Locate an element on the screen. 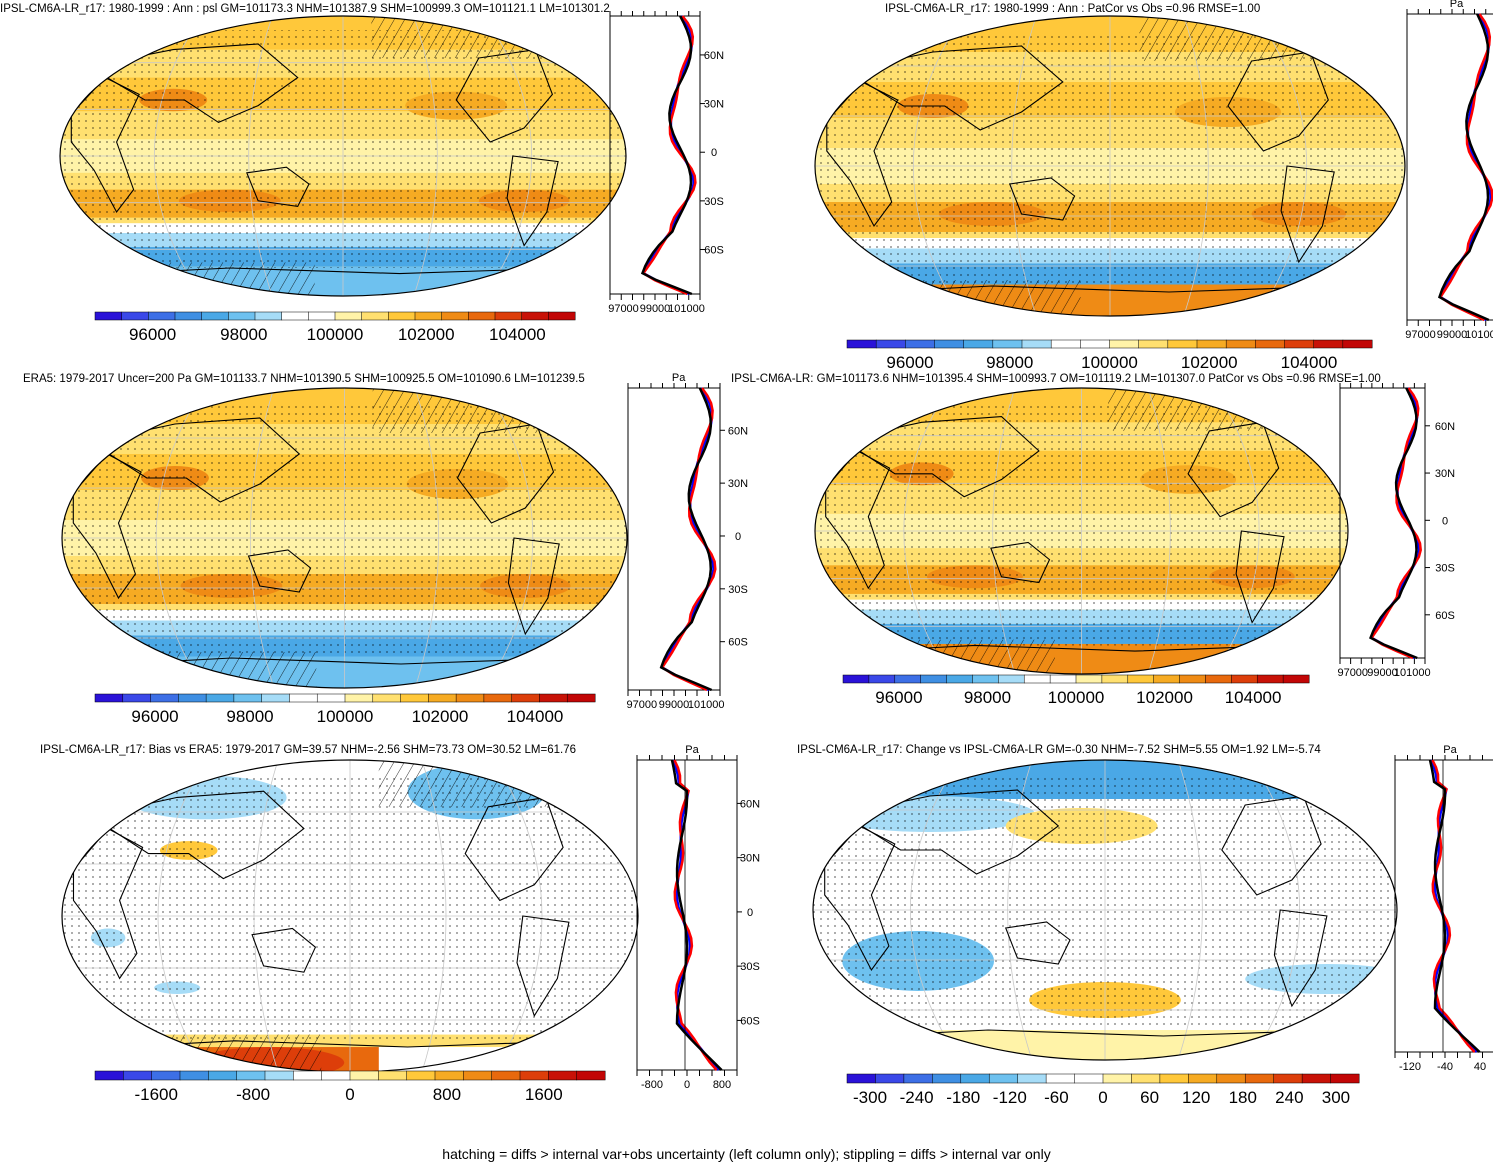 The width and height of the screenshot is (1493, 1164). colorbar-tick-label: -800 is located at coordinates (253, 1094).